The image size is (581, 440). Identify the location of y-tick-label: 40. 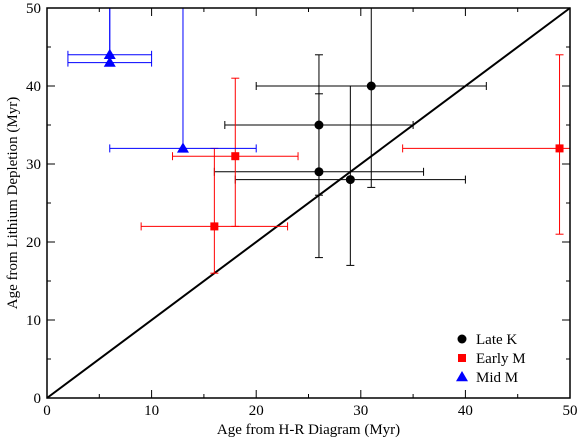
(33, 87).